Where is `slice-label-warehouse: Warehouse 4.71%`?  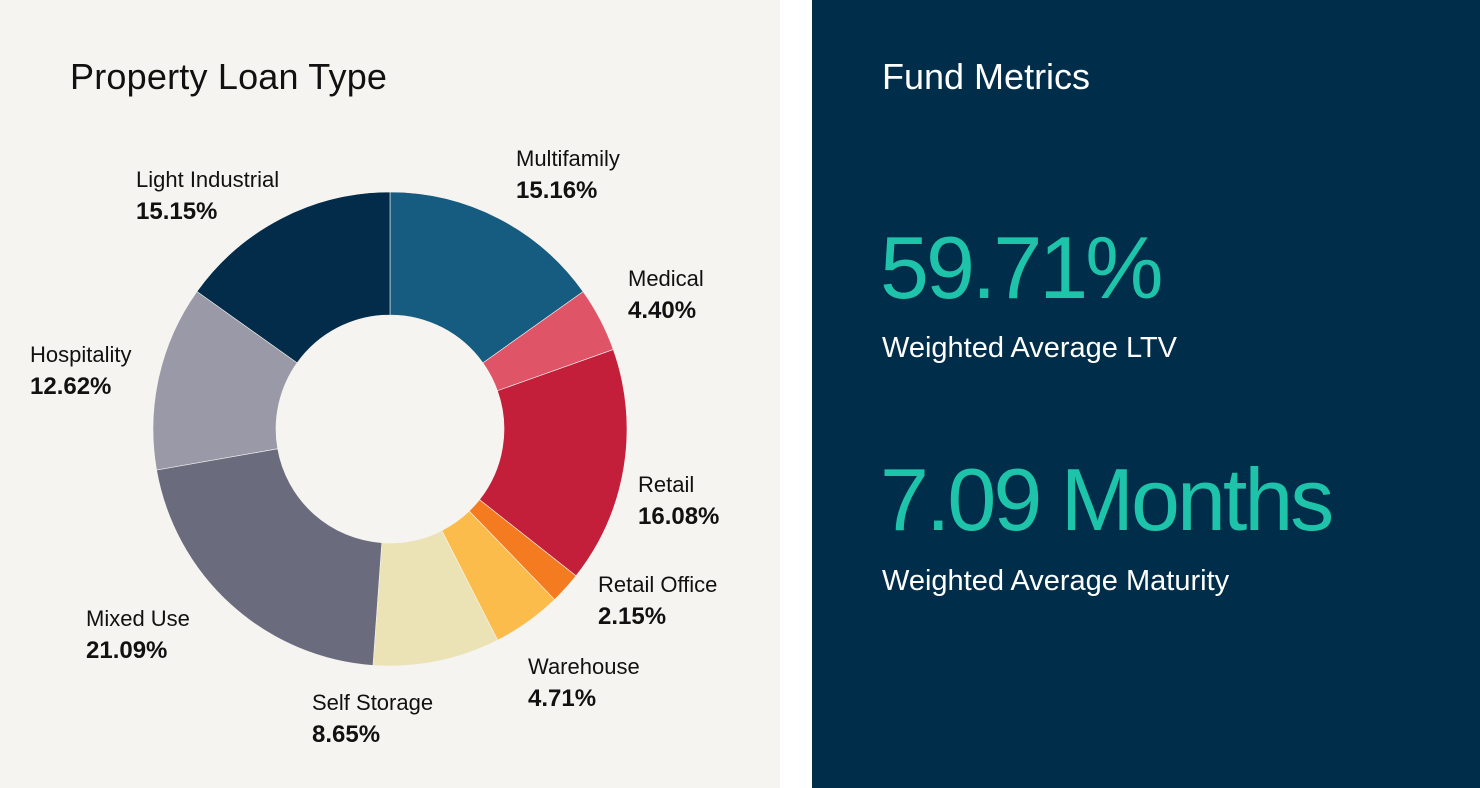 slice-label-warehouse: Warehouse 4.71% is located at coordinates (584, 683).